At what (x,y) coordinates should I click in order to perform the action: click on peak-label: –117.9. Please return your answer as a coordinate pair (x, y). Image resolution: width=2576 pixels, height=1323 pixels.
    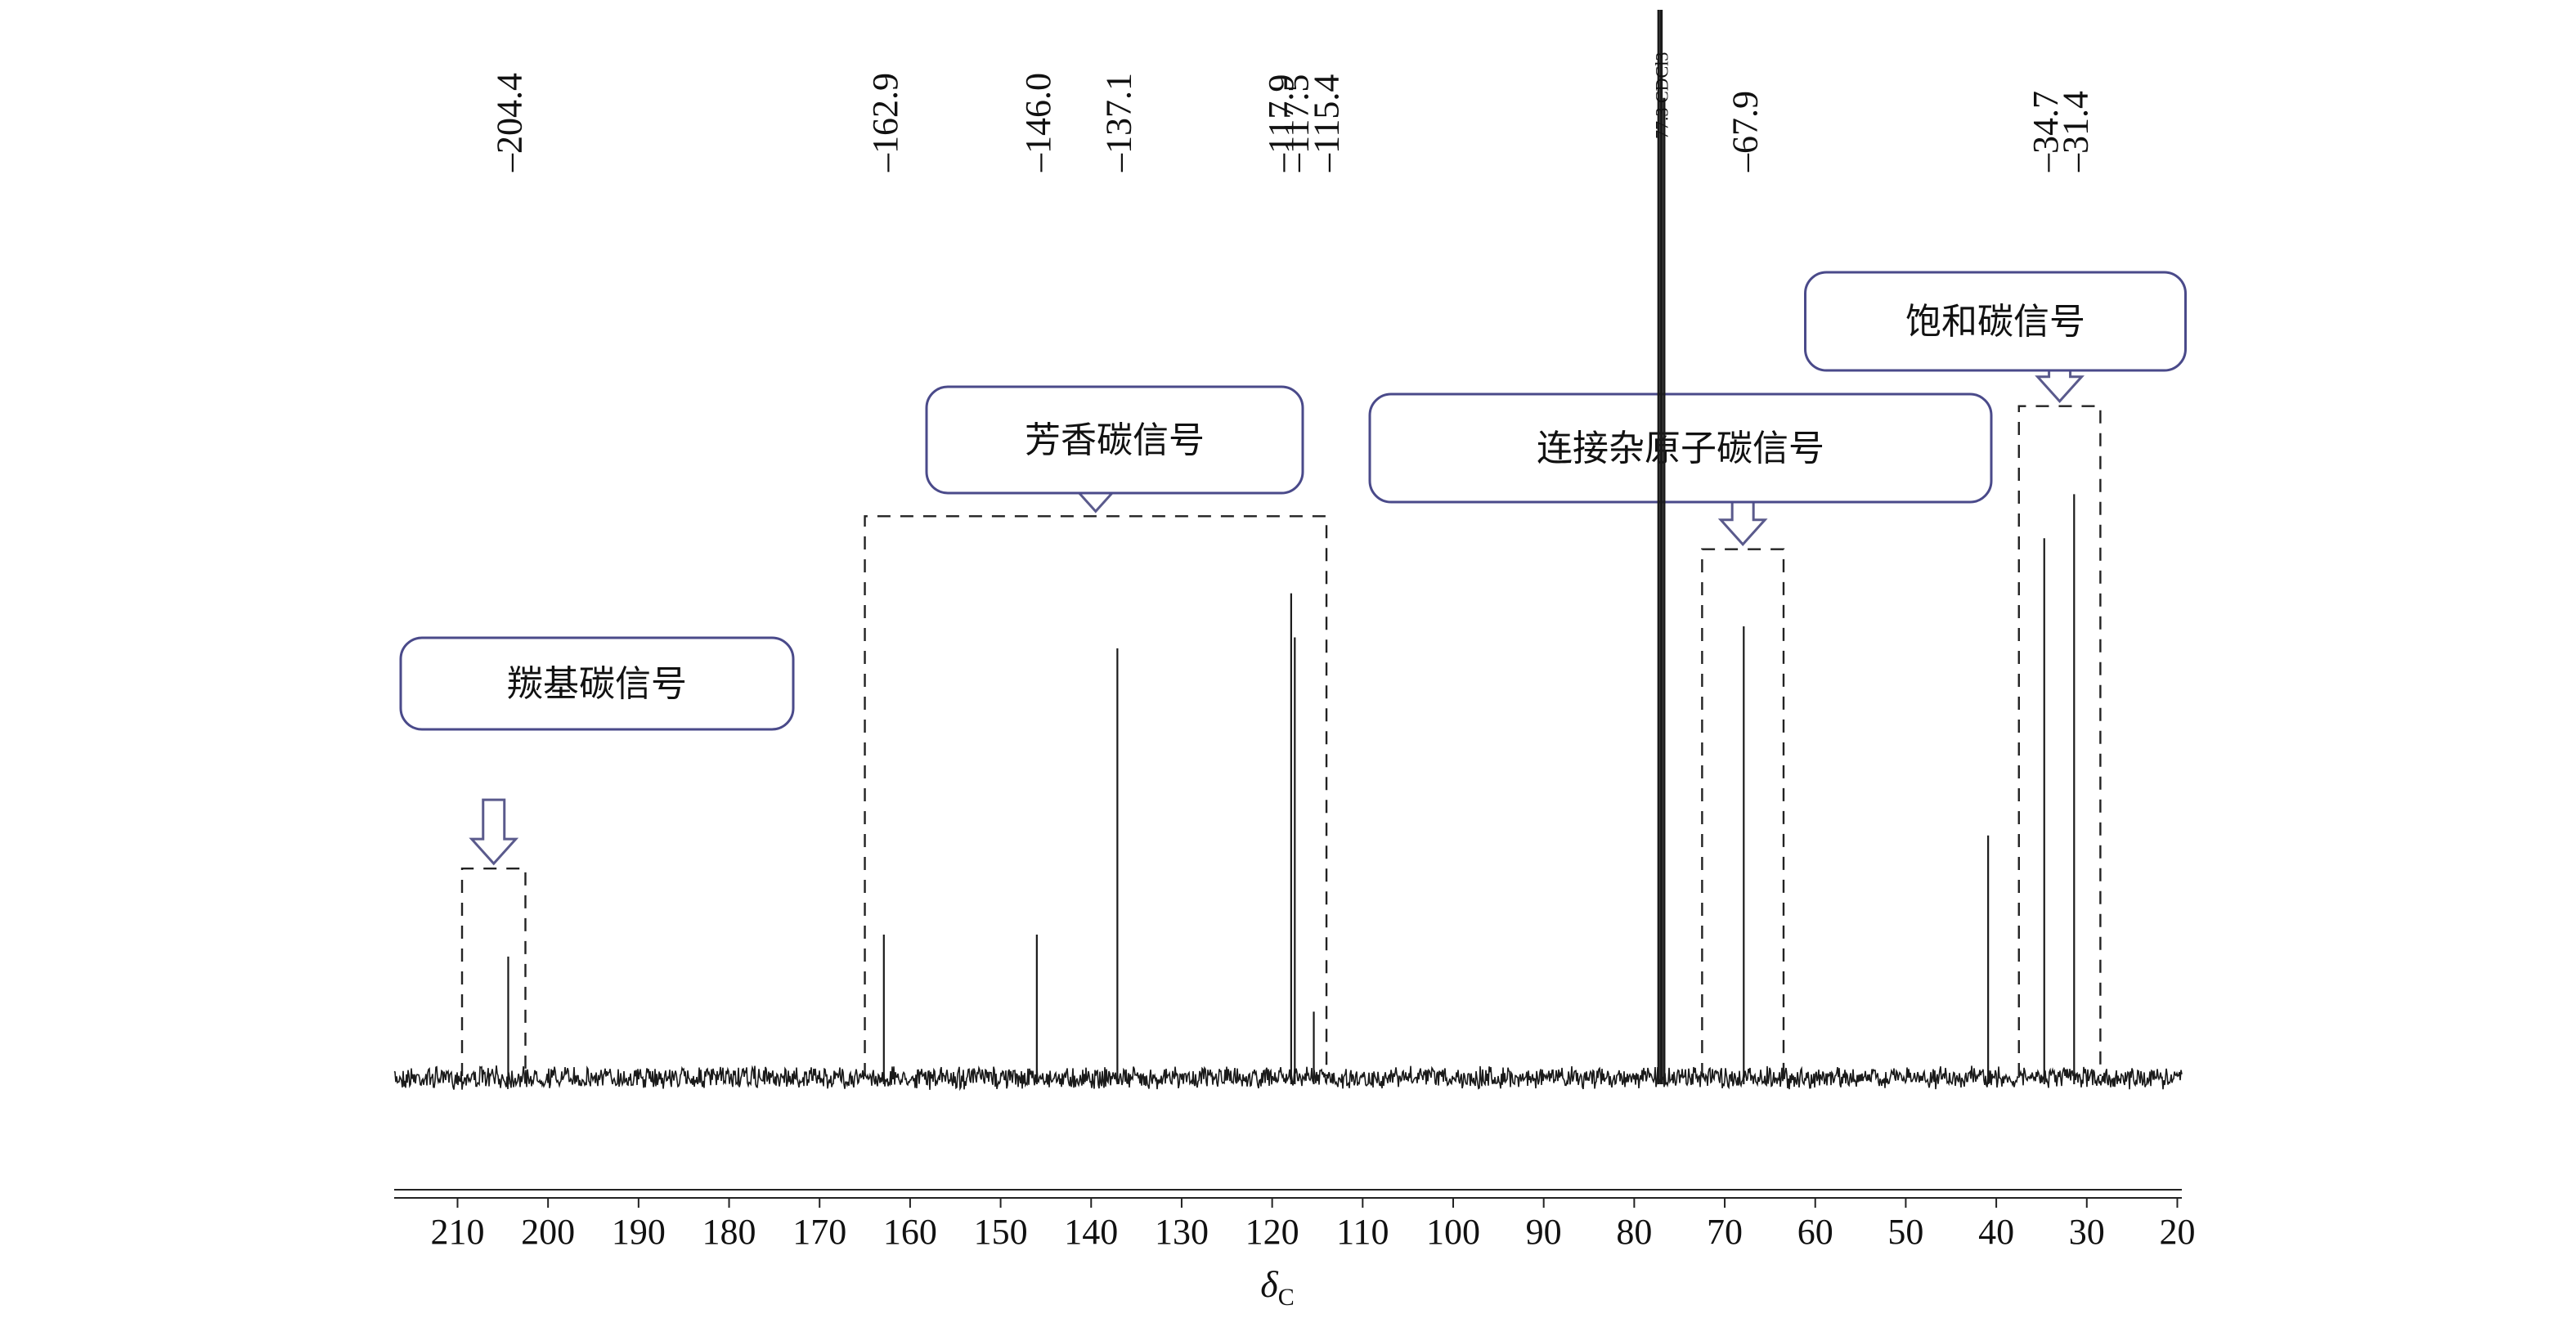
    Looking at the image, I should click on (1281, 124).